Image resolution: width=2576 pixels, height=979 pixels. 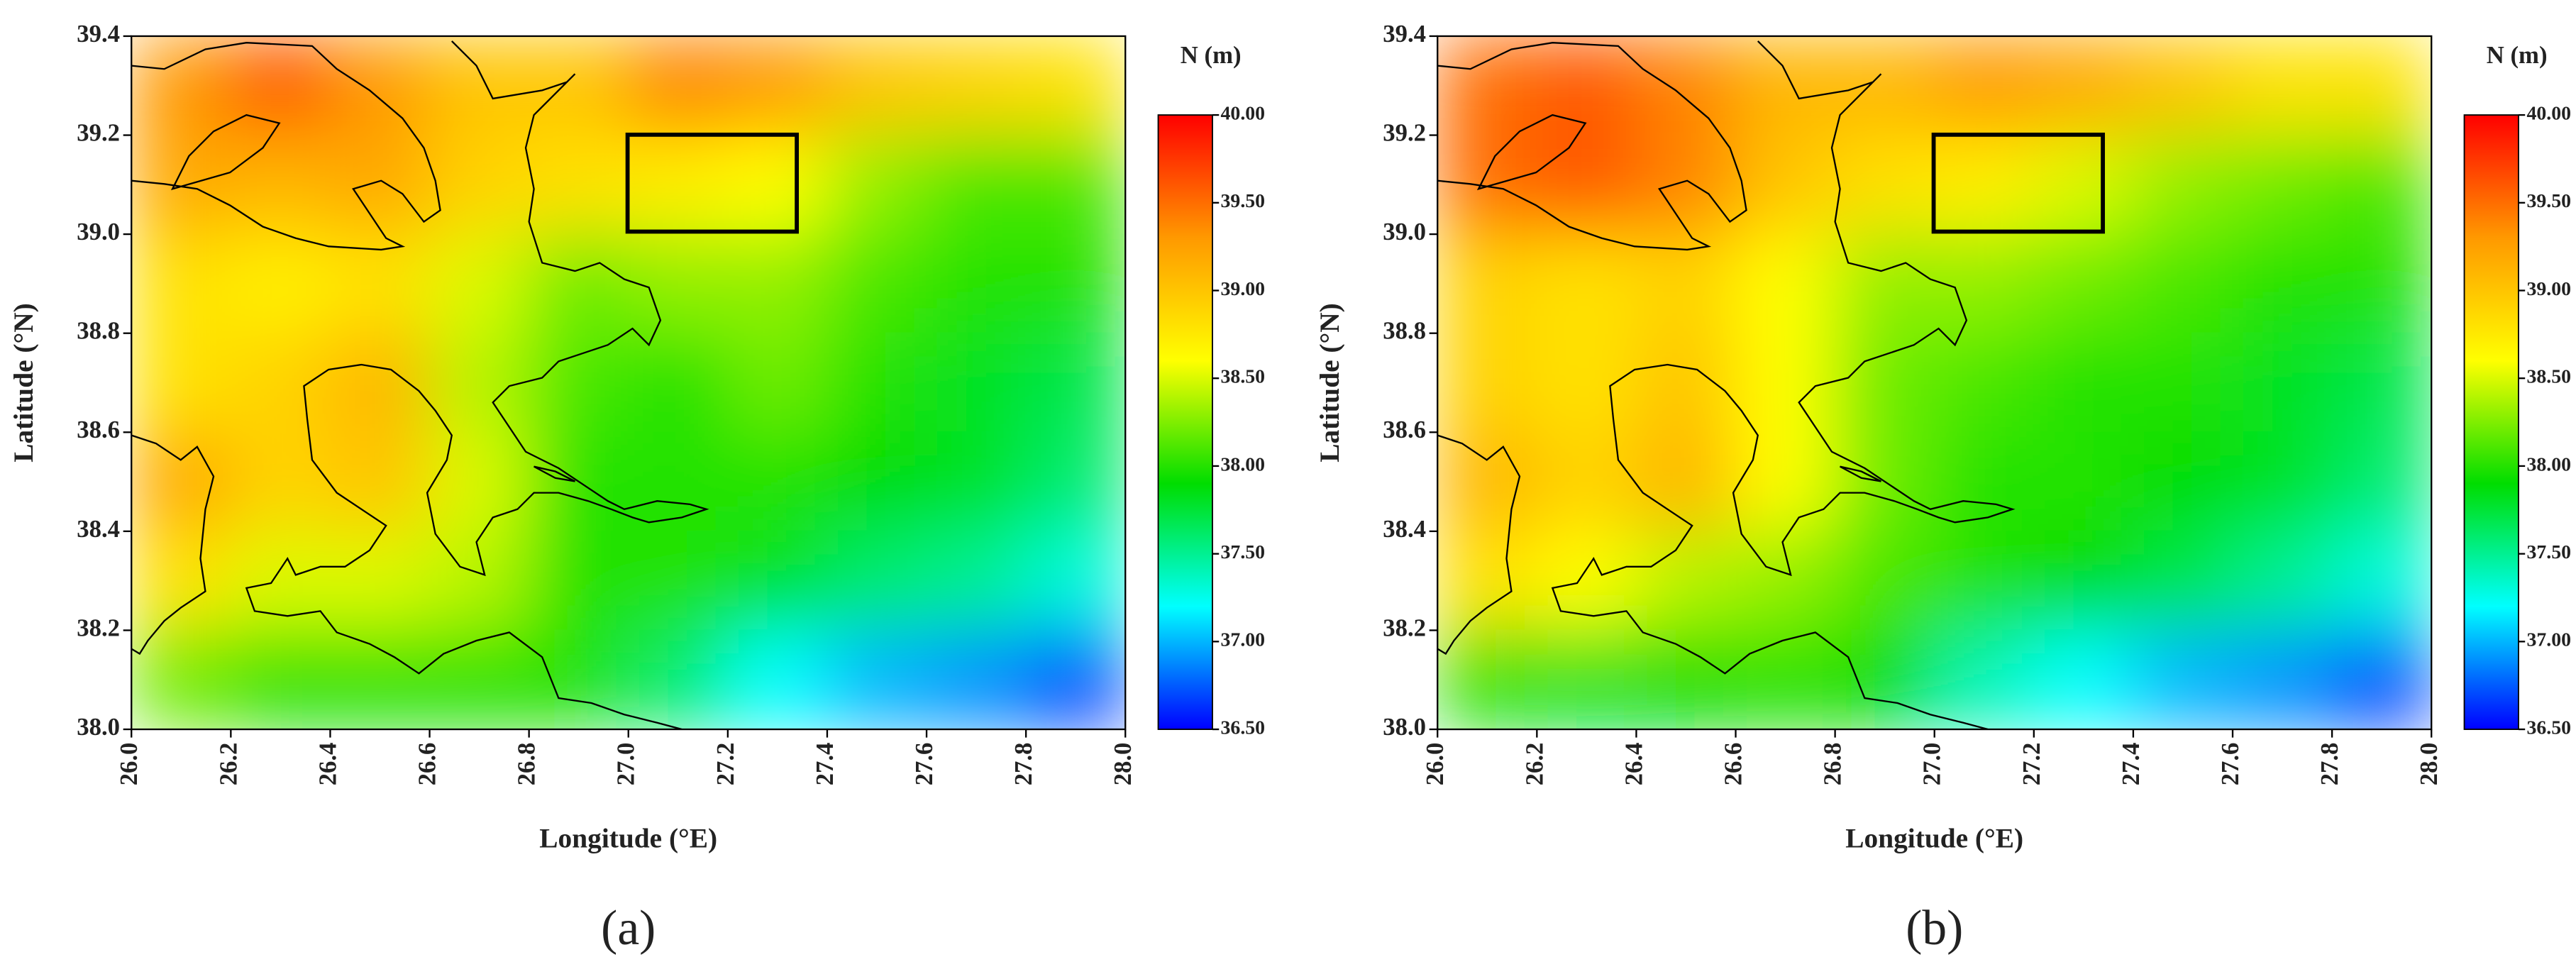 I want to click on x-tick-label: 27.0, so click(x=626, y=764).